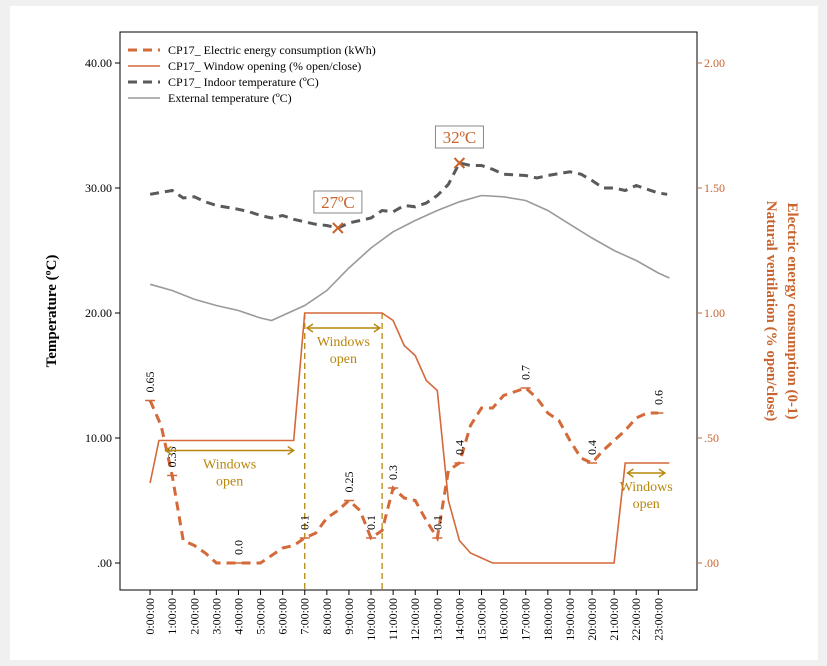  Describe the element at coordinates (570, 619) in the screenshot. I see `x-tick-label: 19:00:00` at that location.